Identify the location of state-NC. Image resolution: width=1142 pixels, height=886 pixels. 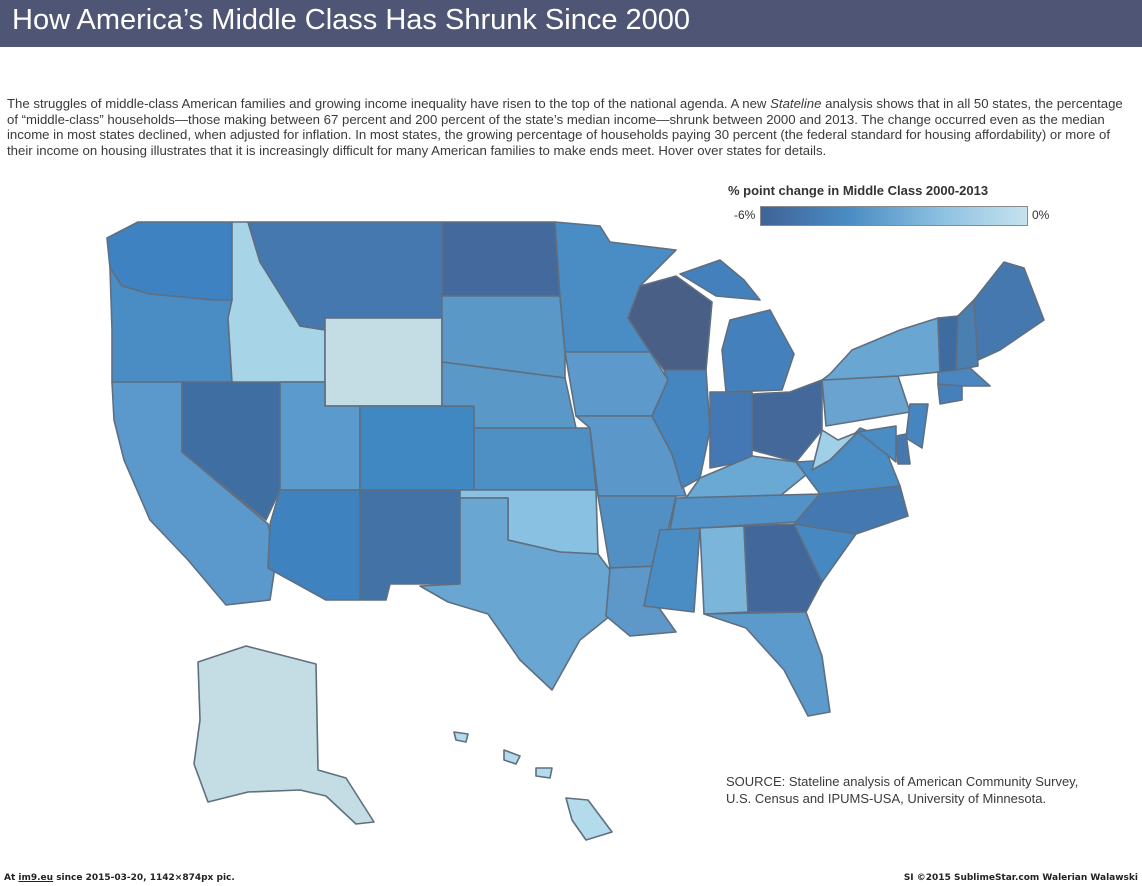
(851, 510).